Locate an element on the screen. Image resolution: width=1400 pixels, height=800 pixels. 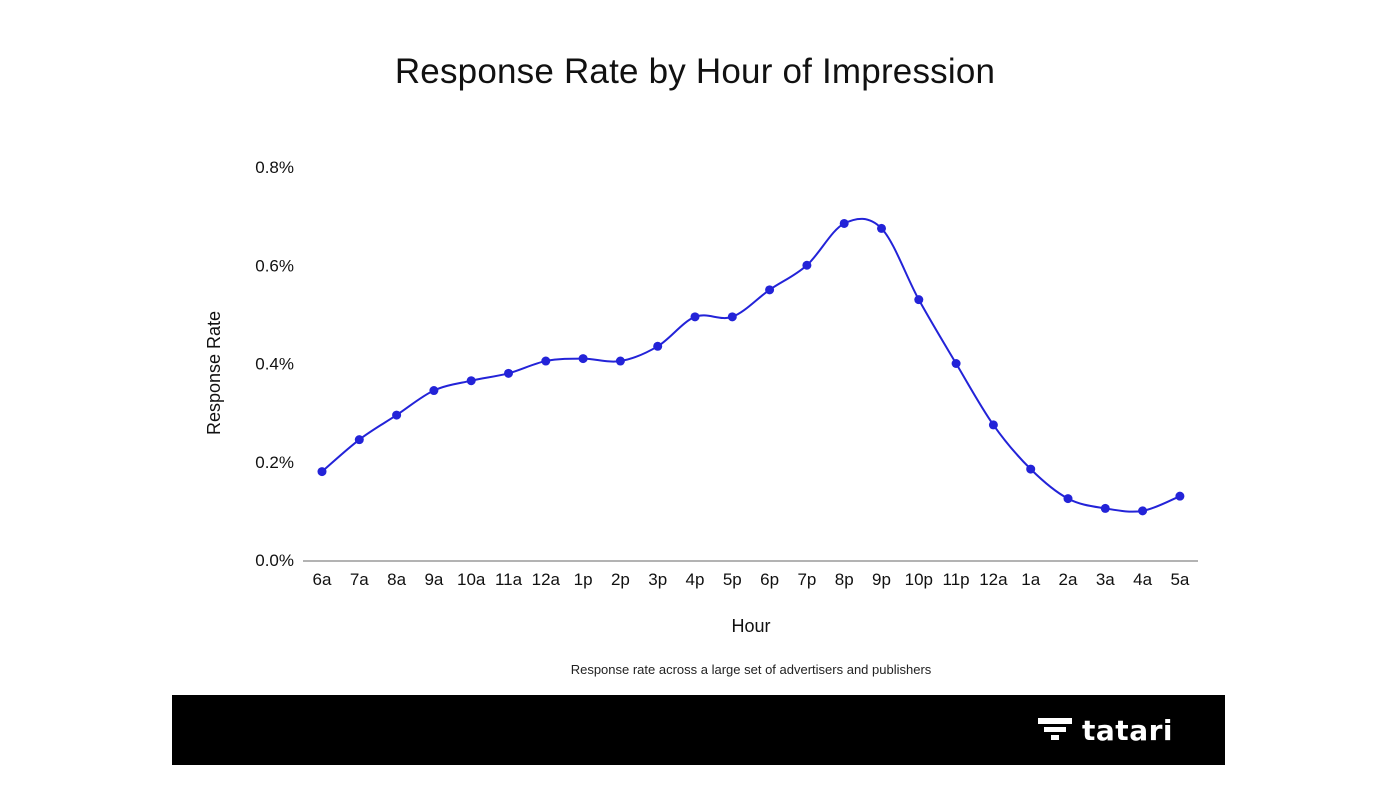
y-tick-label: 0.0% is located at coordinates (274, 560).